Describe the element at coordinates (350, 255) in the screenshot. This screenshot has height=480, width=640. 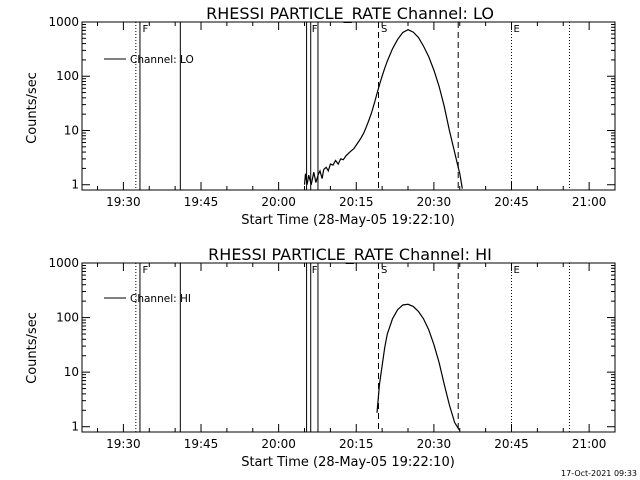
I see `panel-hi-title: RHESSI PARTICLE_RATE Channel: HI` at that location.